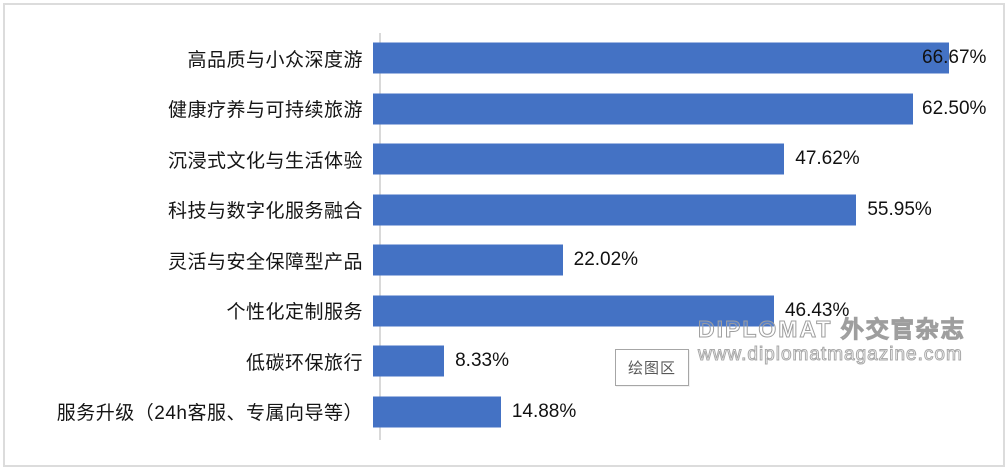  Describe the element at coordinates (954, 58) in the screenshot. I see `value-label: 66.67%` at that location.